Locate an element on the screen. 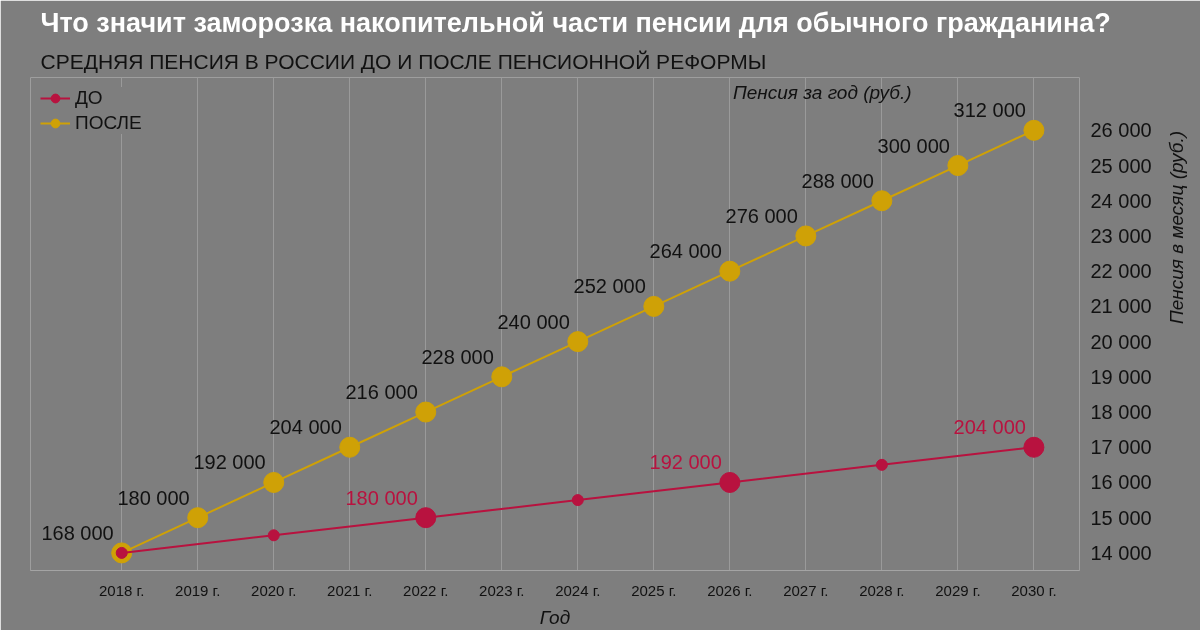 This screenshot has height=630, width=1200. x-tick-label: 2019 г. is located at coordinates (198, 590).